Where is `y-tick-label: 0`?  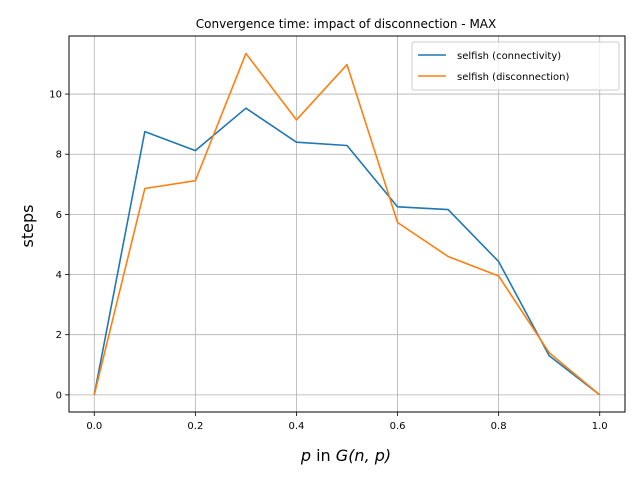
y-tick-label: 0 is located at coordinates (59, 395).